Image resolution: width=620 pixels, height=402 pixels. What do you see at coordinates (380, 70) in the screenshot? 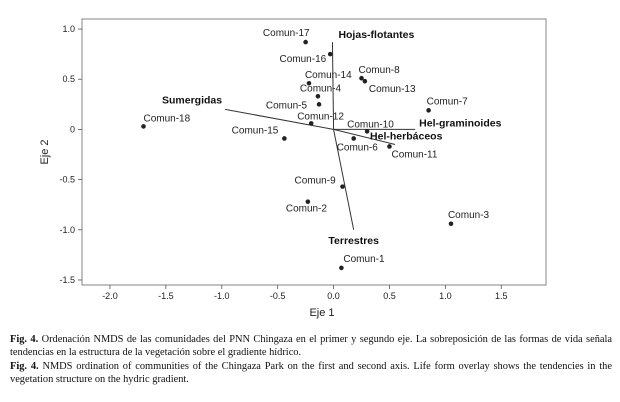
I see `point-label-comun-8: Comun-8` at bounding box center [380, 70].